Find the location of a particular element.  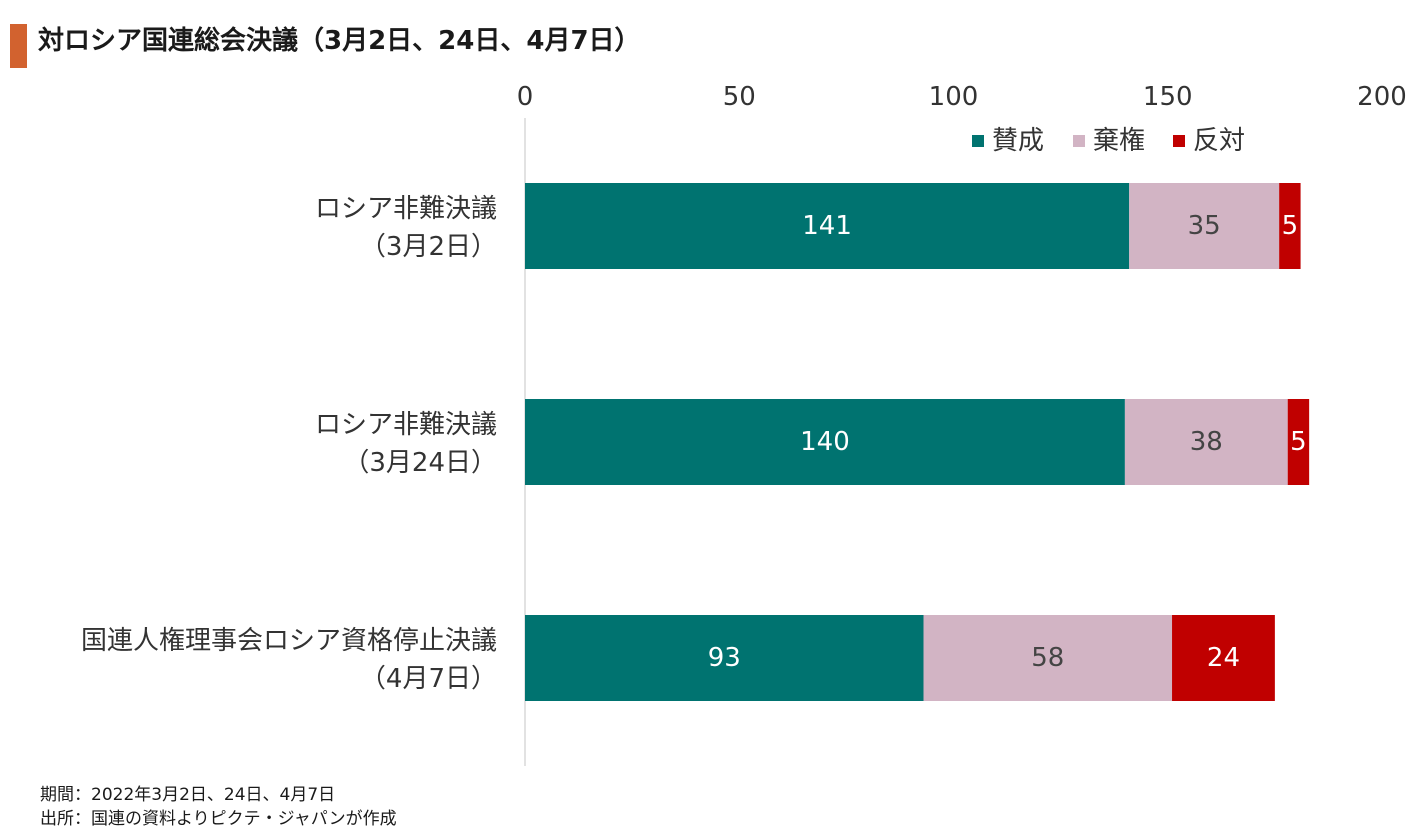

data-label: 38 is located at coordinates (1206, 442).